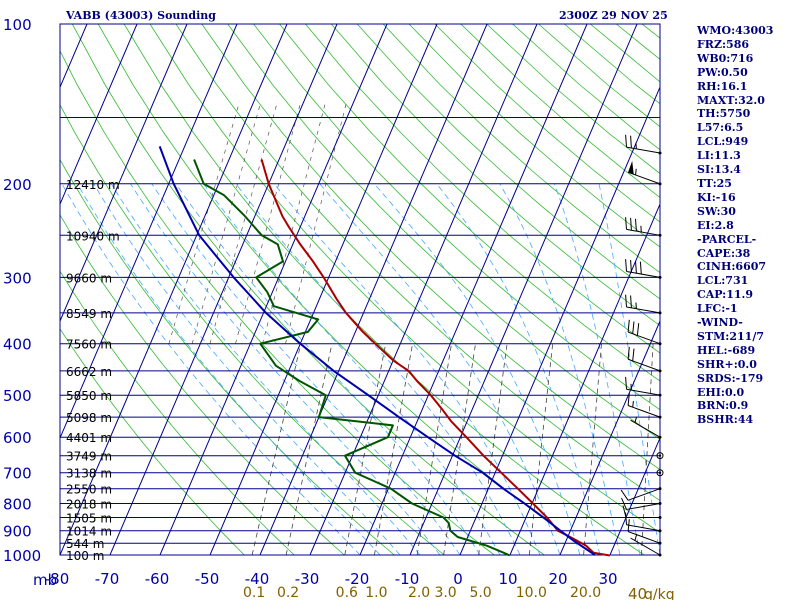  Describe the element at coordinates (732, 267) in the screenshot. I see `index-item: CINH:6607` at that location.